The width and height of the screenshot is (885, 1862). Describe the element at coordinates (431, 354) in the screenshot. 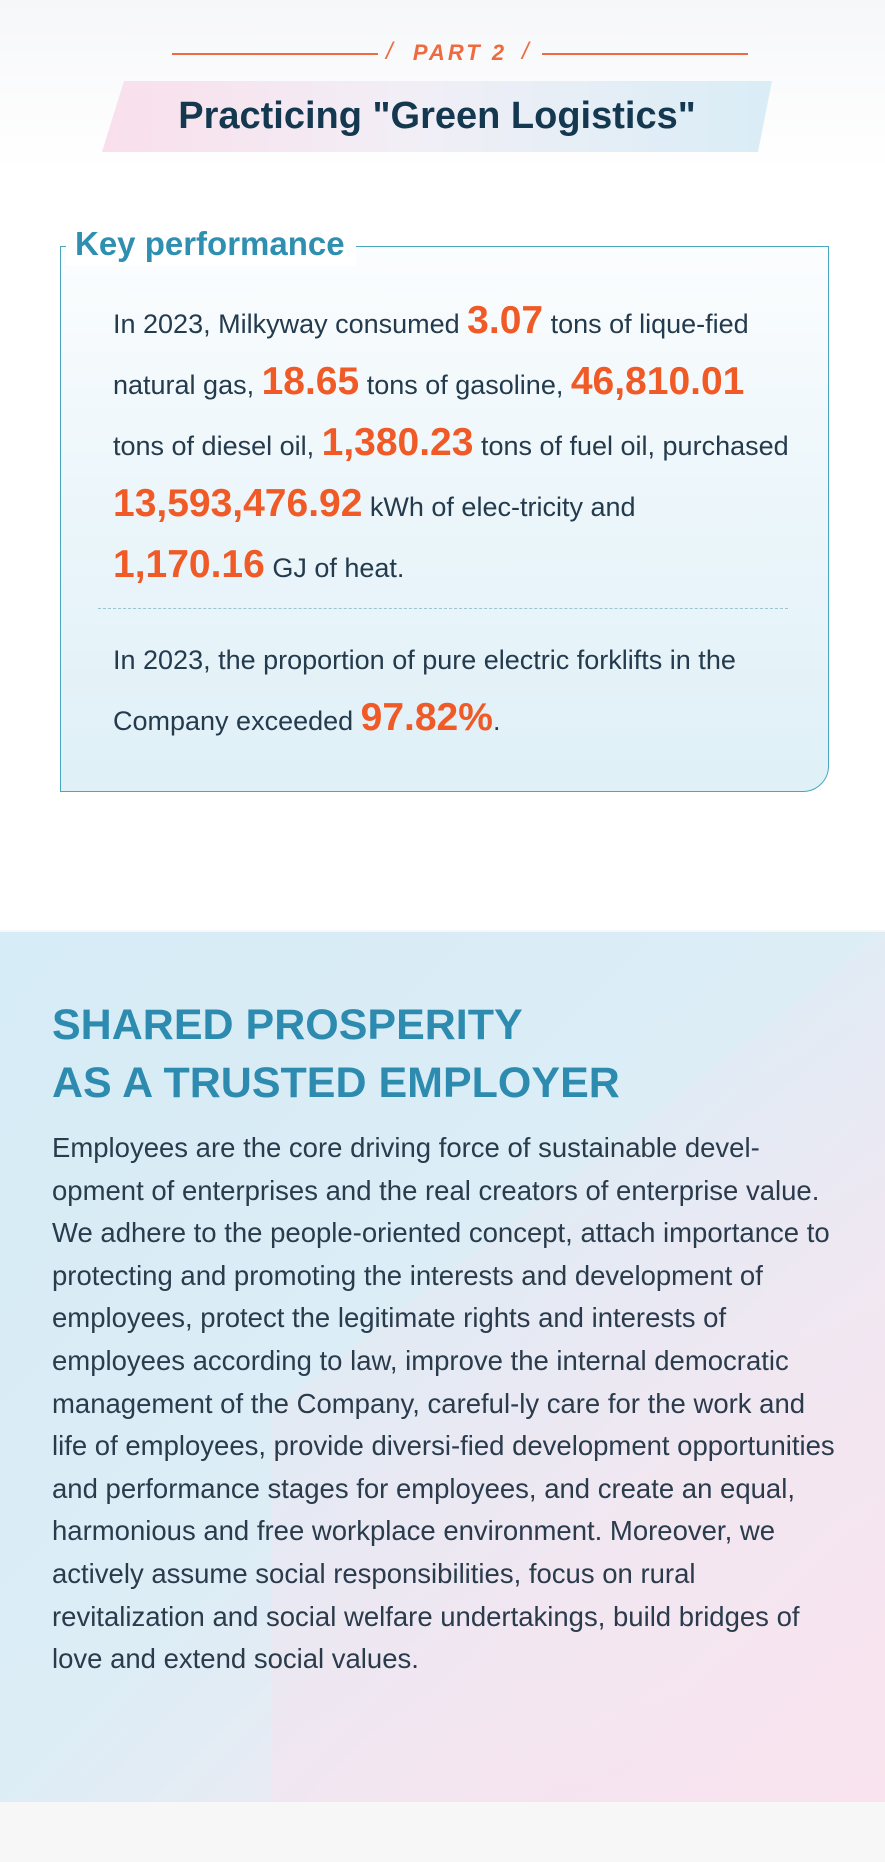

I see `text-segment: tons of lique-fied natural gas,` at that location.